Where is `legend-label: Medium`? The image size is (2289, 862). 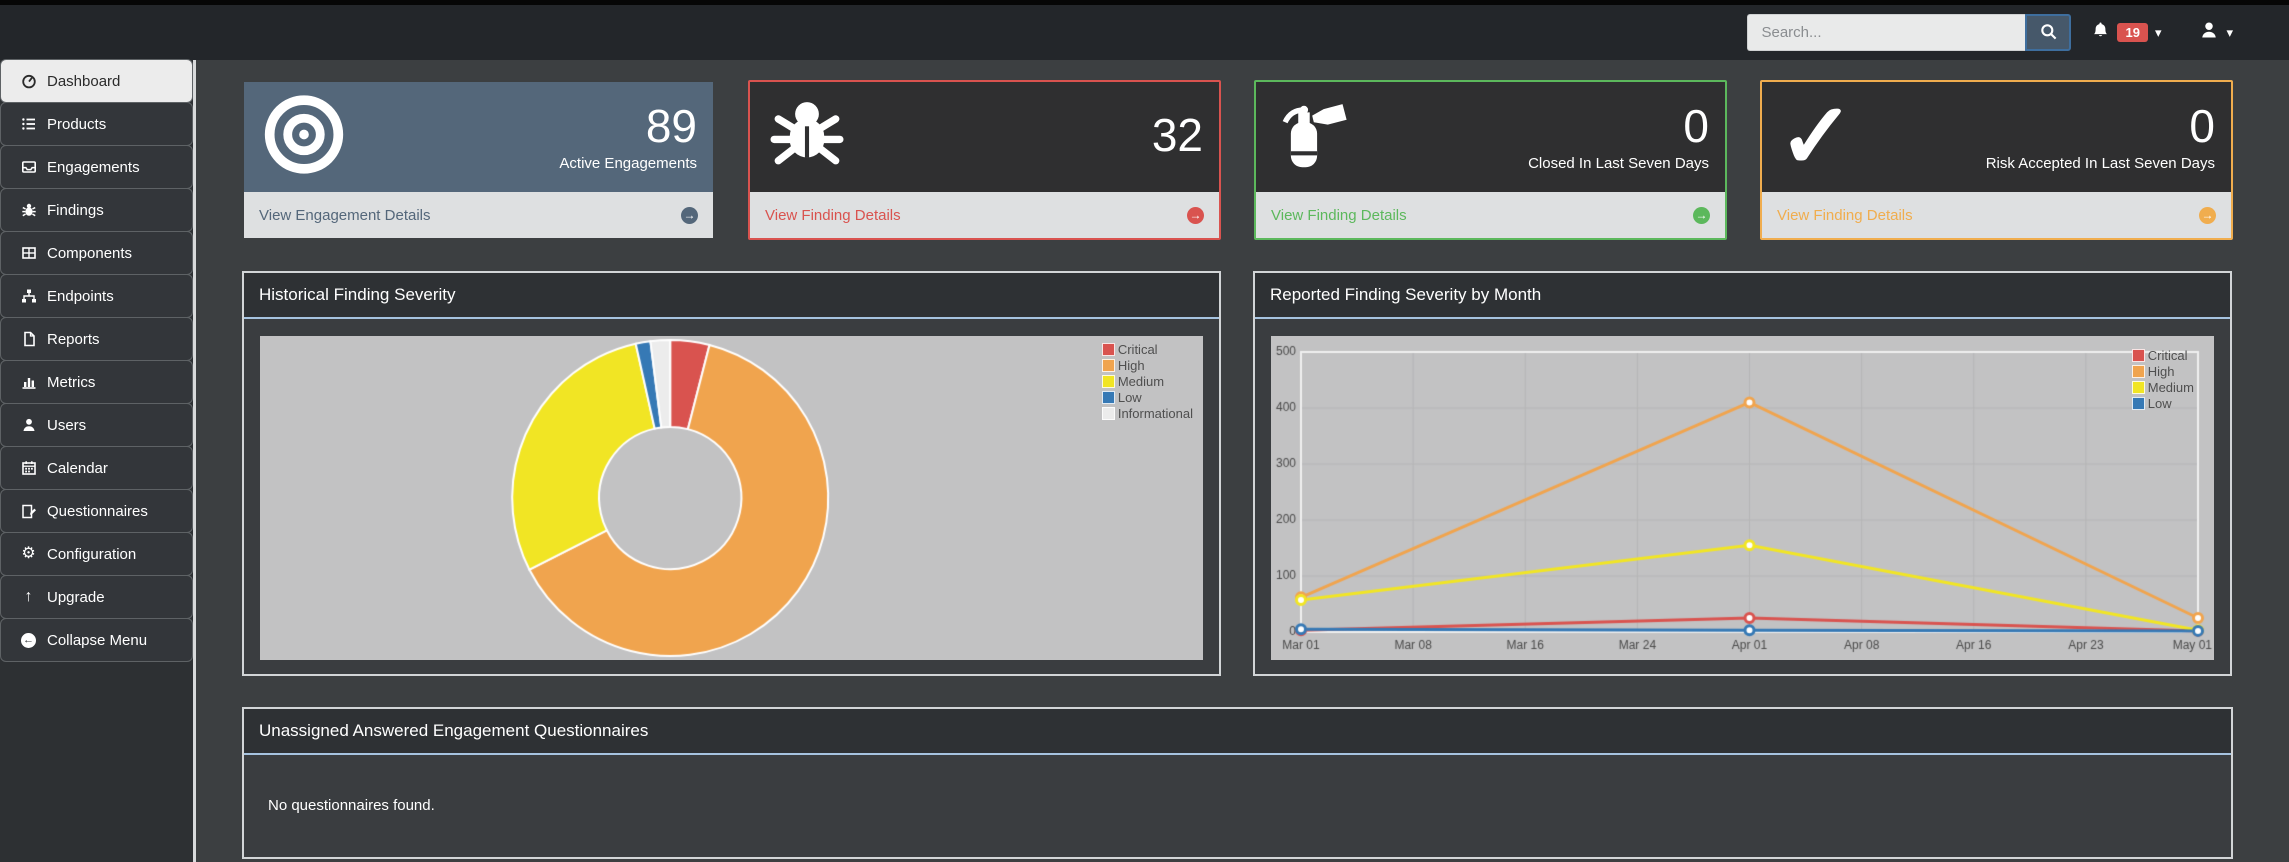
legend-label: Medium is located at coordinates (2170, 387).